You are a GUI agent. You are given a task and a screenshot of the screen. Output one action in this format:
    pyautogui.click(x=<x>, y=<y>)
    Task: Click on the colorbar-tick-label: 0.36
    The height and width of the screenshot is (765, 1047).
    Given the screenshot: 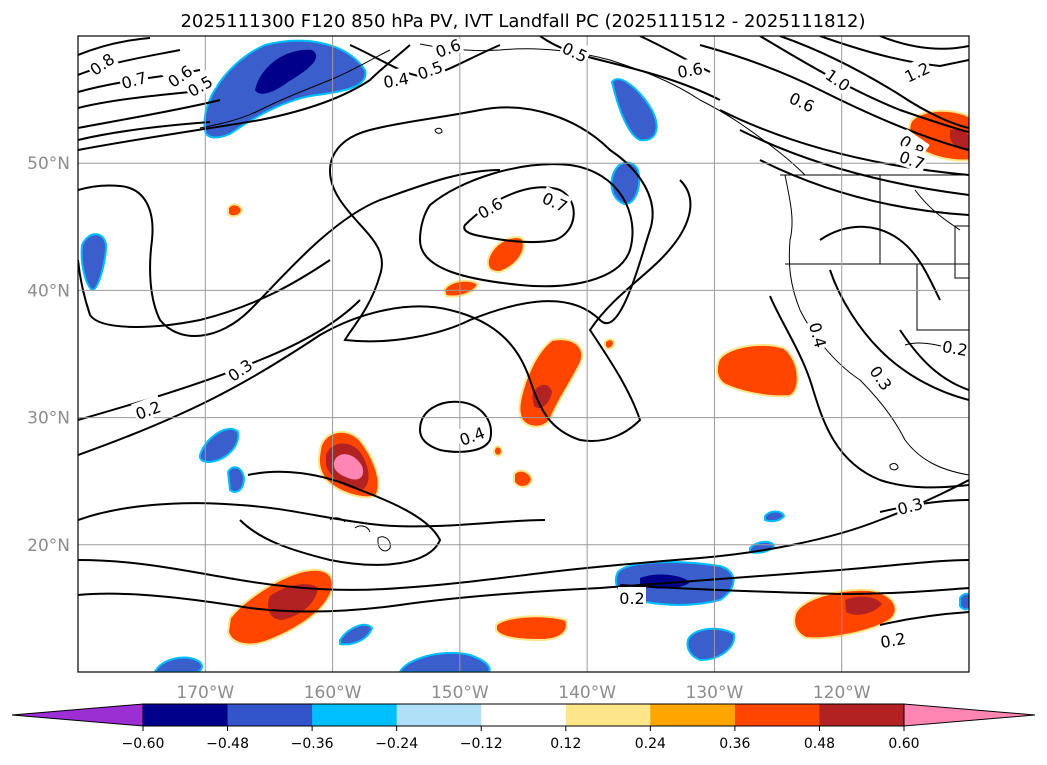 What is the action you would take?
    pyautogui.click(x=734, y=744)
    